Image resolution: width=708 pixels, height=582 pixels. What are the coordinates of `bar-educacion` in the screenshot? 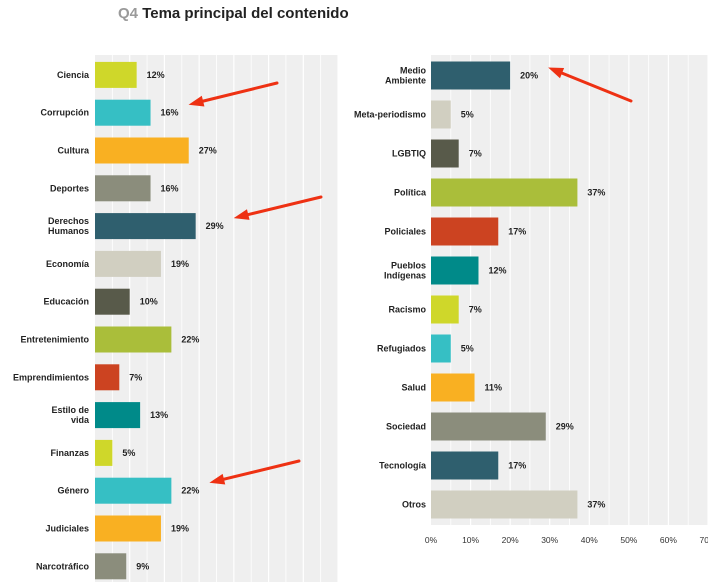 It's located at (112, 301).